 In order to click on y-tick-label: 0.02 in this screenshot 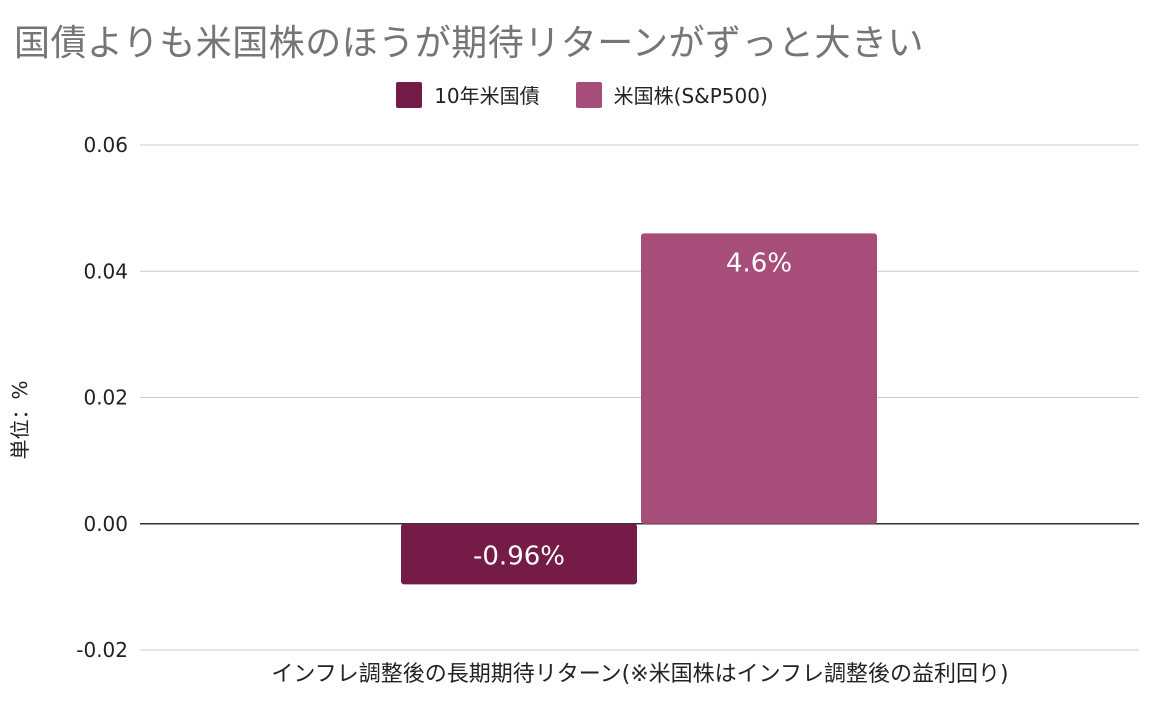, I will do `click(105, 398)`.